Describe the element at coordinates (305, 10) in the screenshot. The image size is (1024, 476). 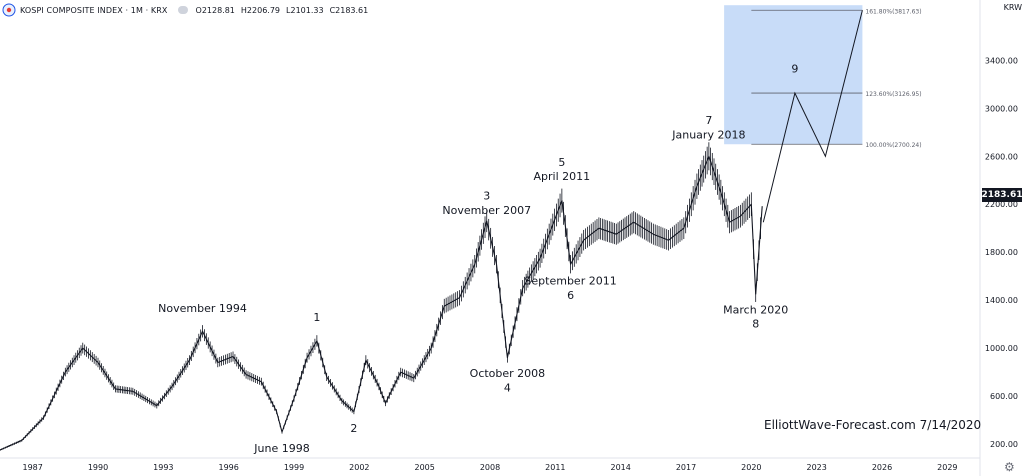
I see `ohlc-low: L2101.33` at that location.